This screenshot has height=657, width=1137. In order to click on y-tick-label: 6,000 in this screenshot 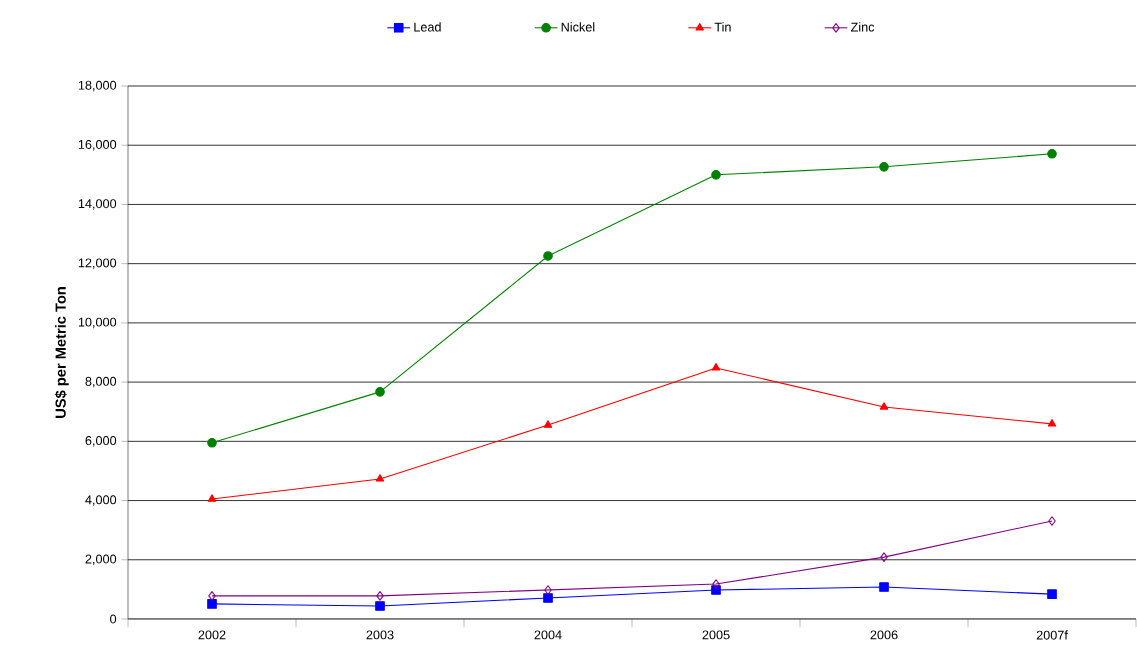, I will do `click(101, 441)`.